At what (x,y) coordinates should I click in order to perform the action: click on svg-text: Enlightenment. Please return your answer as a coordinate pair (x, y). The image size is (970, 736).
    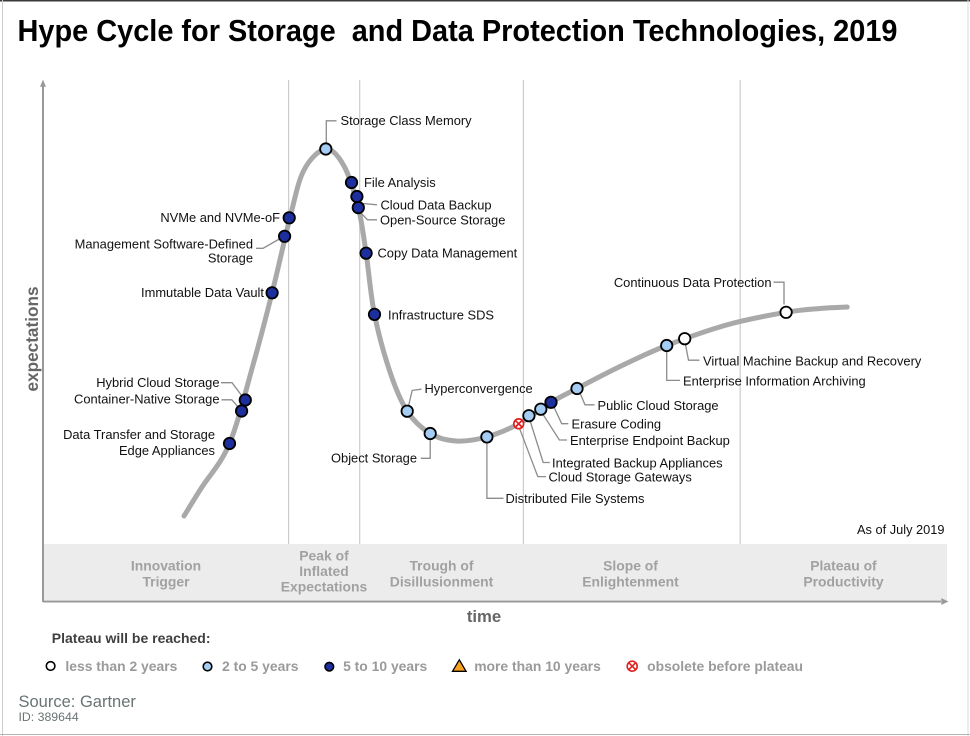
    Looking at the image, I should click on (630, 582).